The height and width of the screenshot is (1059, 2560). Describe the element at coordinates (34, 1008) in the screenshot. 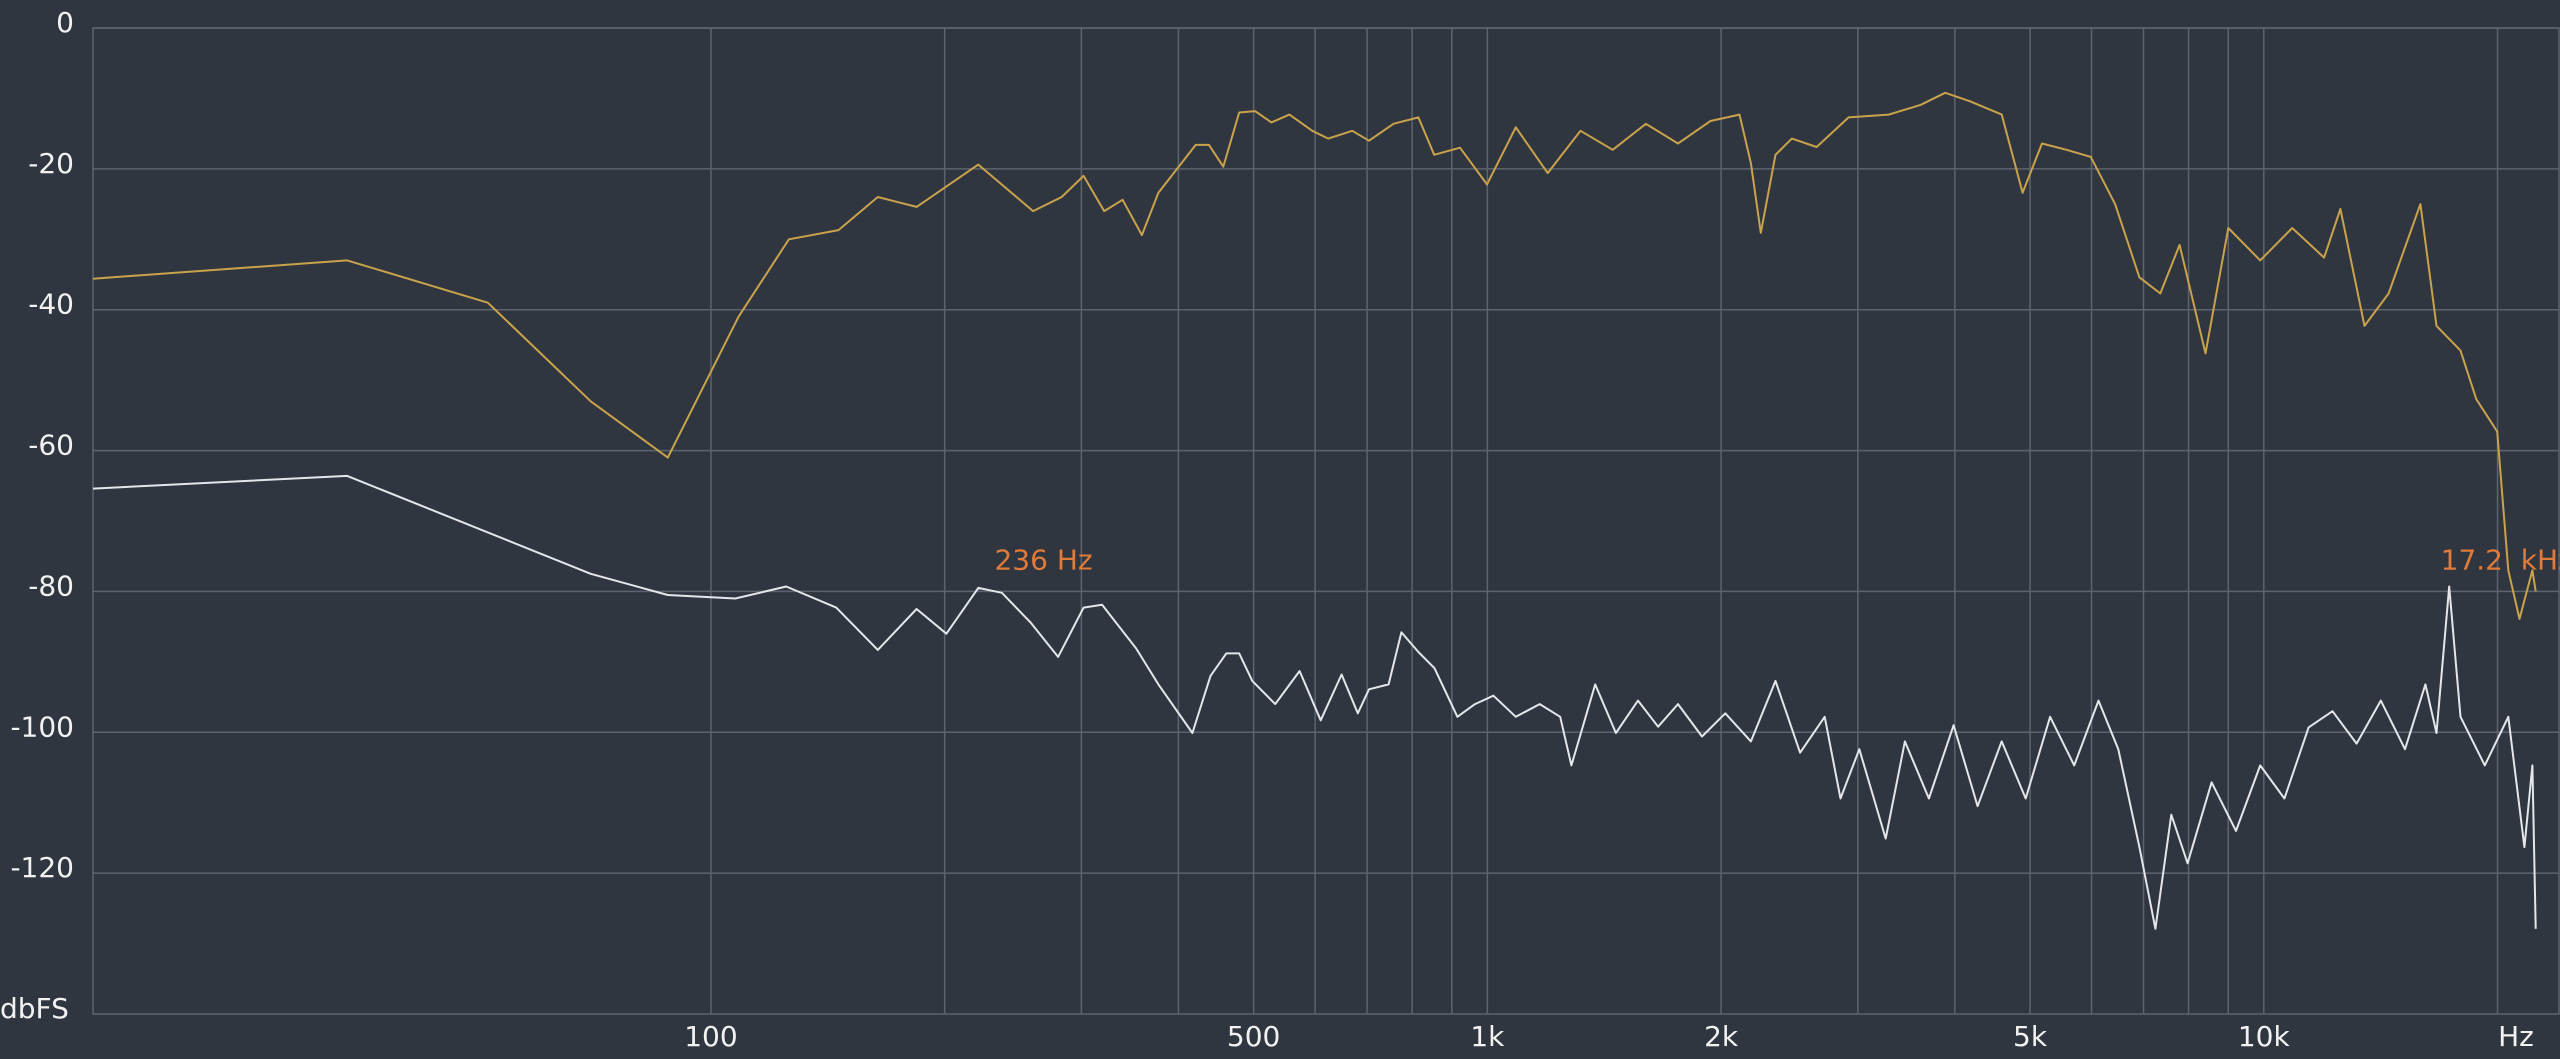

I see `y-axis-label: dbFS` at that location.